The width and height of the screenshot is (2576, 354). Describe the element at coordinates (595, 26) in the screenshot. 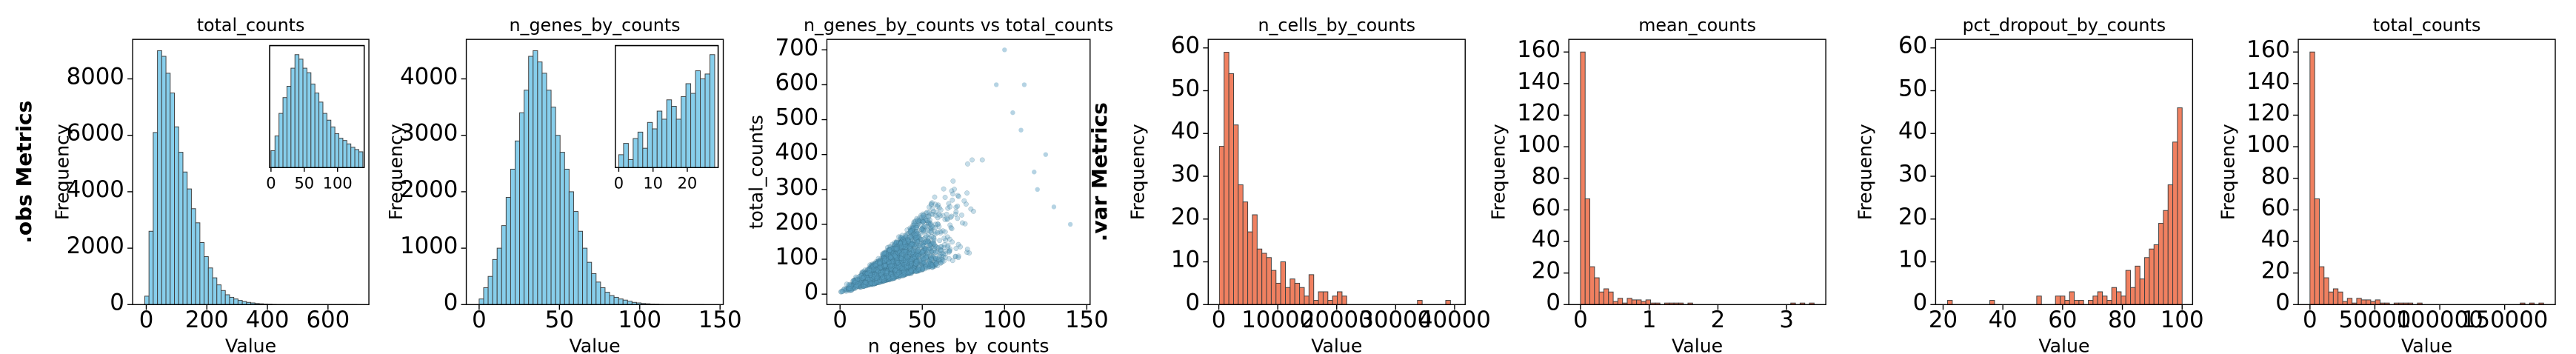

I see `chart-title: n_genes_by_counts` at that location.